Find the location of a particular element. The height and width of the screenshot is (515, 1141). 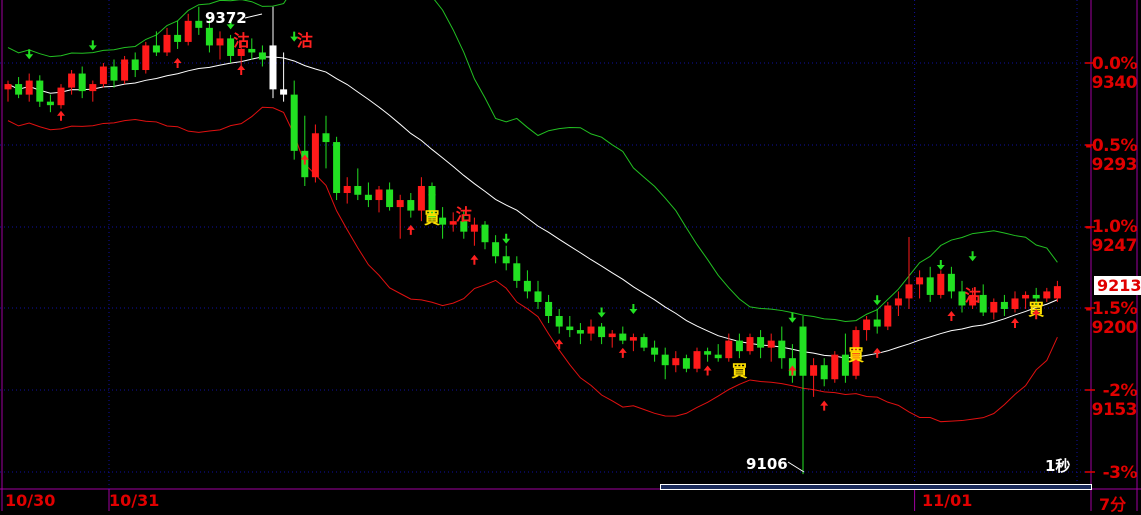

y-tick-percent-0: 0.0% is located at coordinates (1114, 64).